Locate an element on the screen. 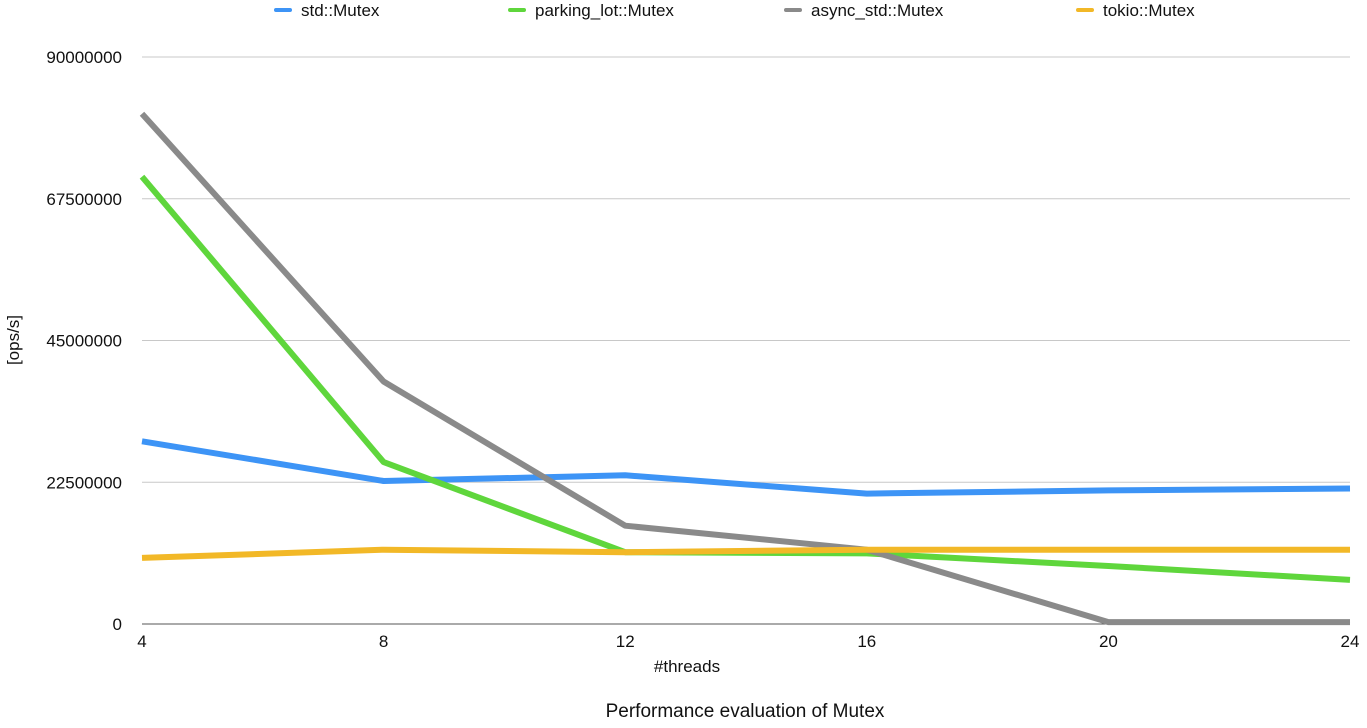  legend-item: std::Mutex is located at coordinates (327, 10).